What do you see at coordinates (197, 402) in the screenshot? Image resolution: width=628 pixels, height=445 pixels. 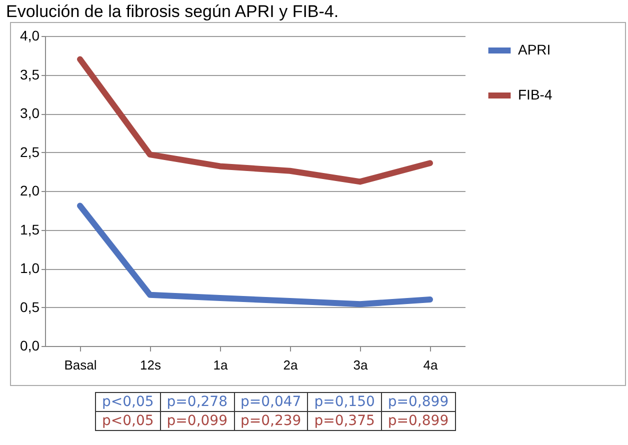 I see `text: p=0,278` at bounding box center [197, 402].